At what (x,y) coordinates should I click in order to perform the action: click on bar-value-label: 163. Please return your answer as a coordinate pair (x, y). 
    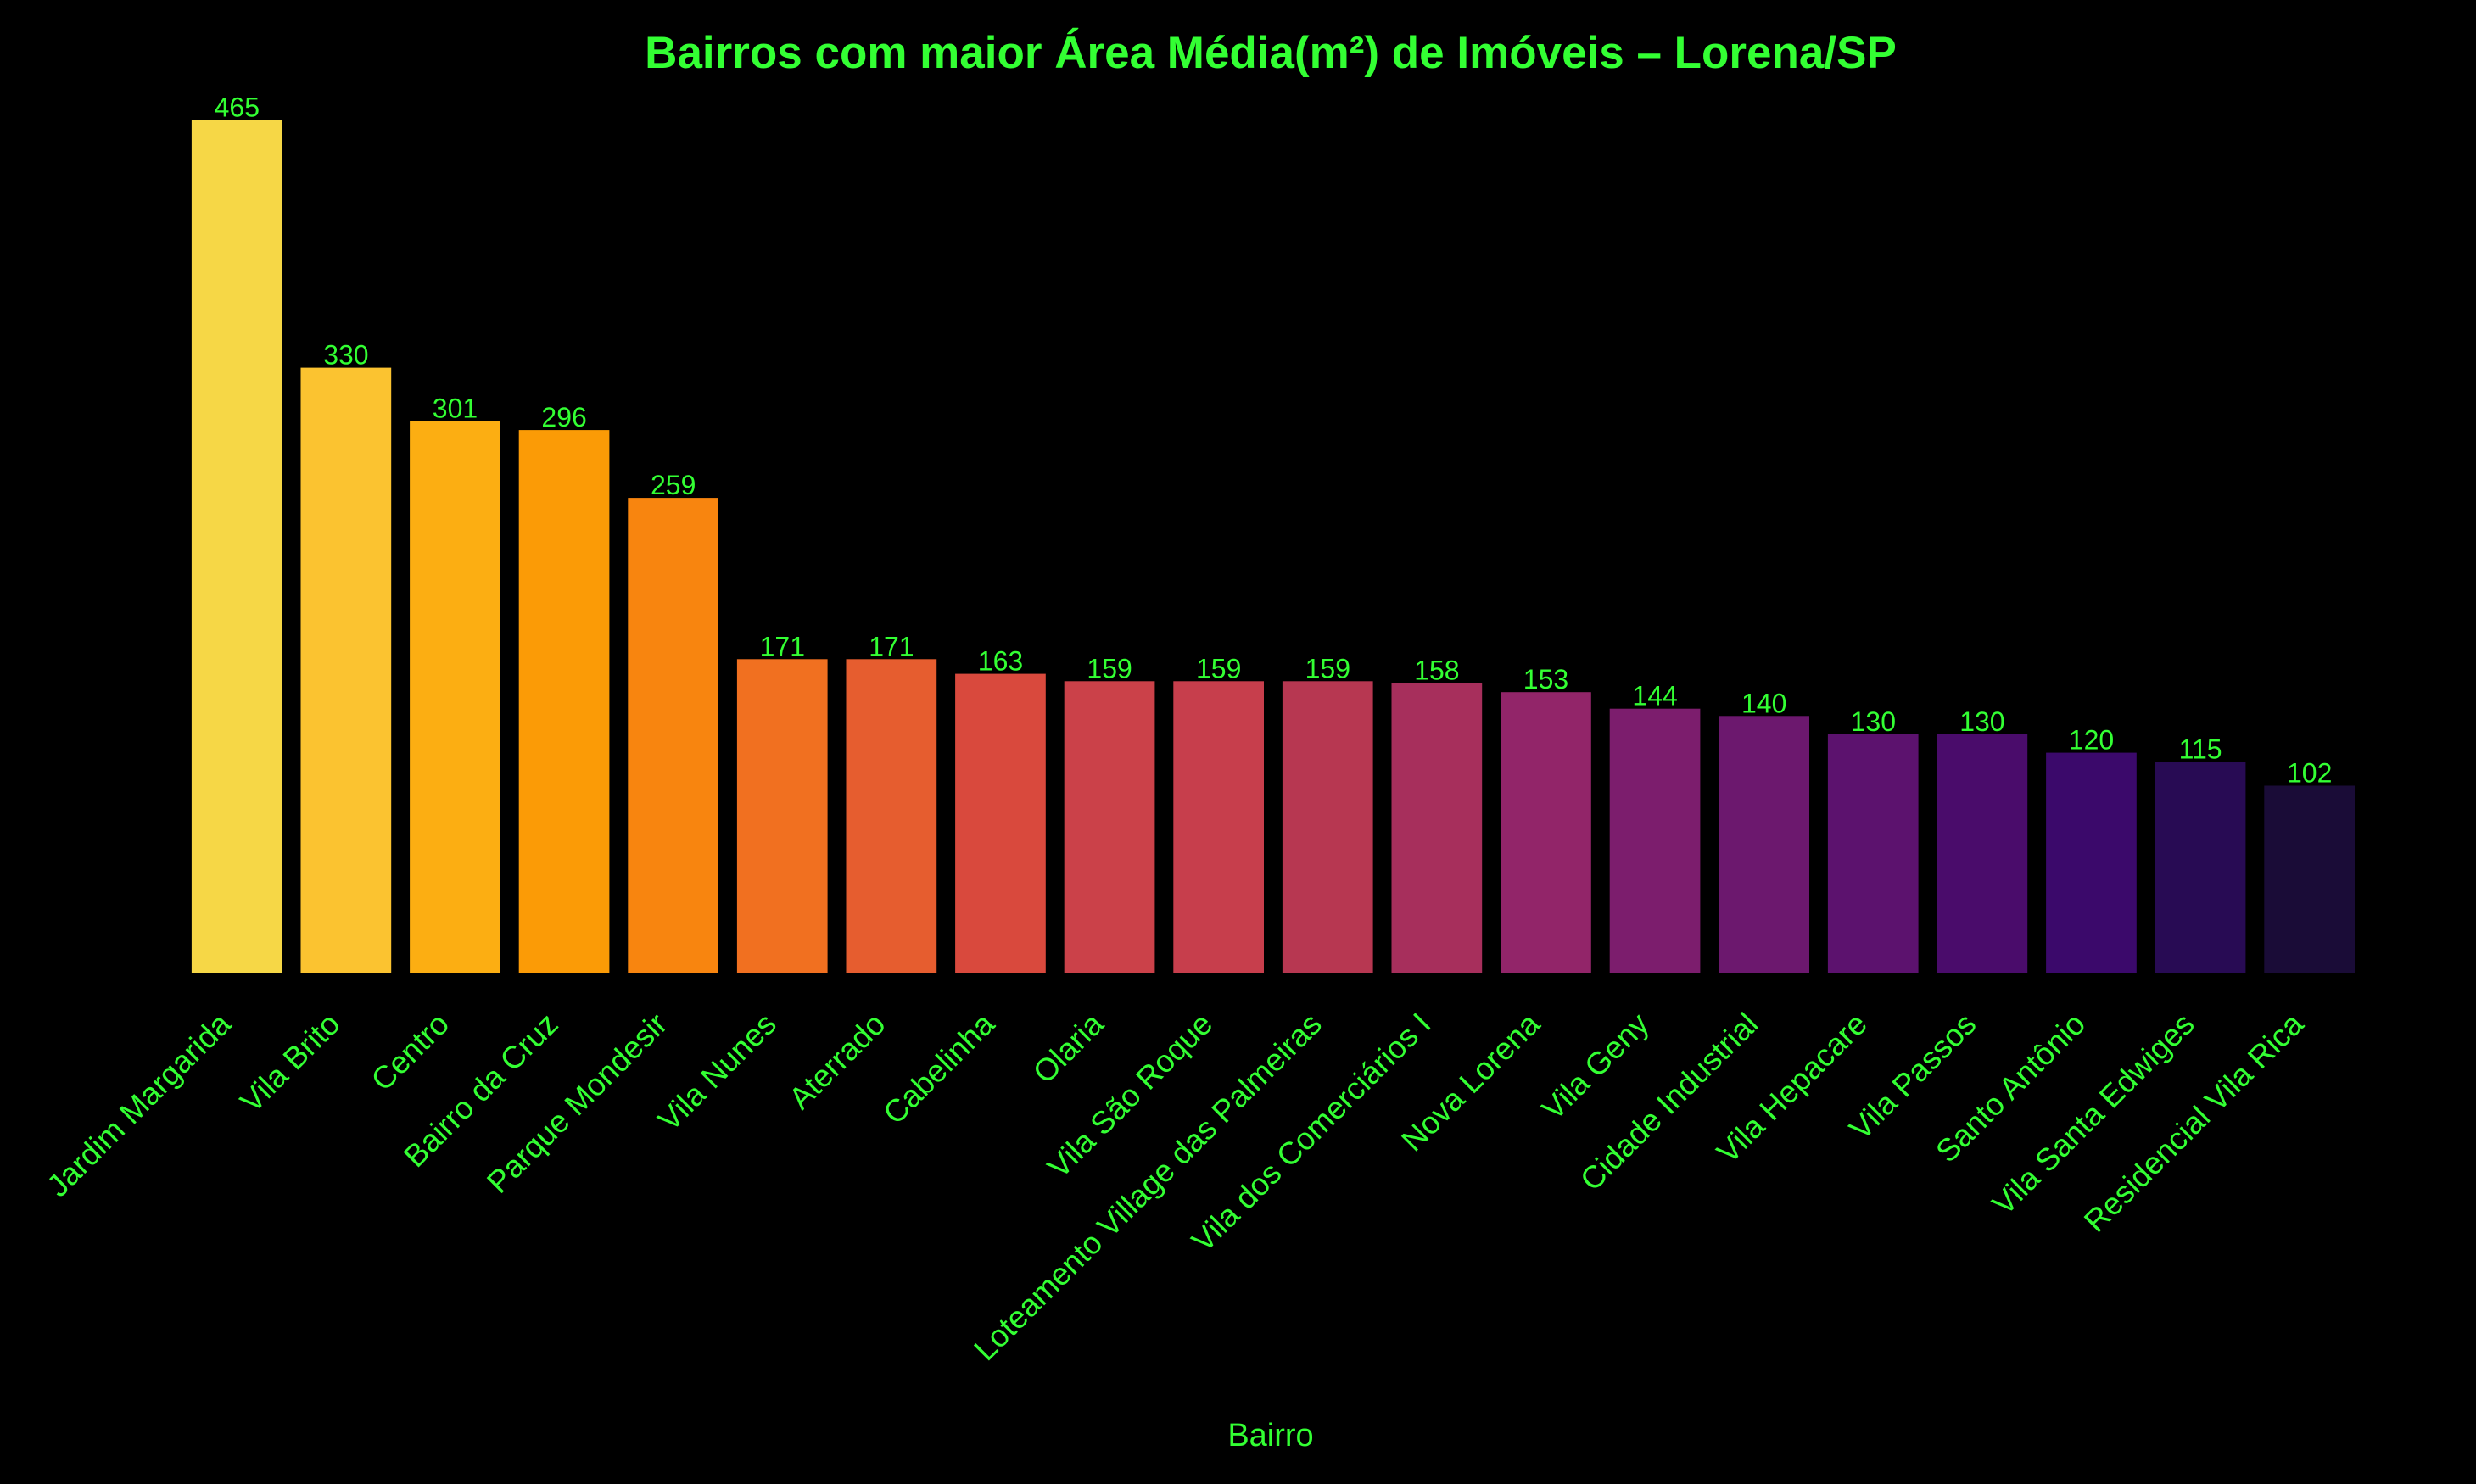
    Looking at the image, I should click on (1000, 661).